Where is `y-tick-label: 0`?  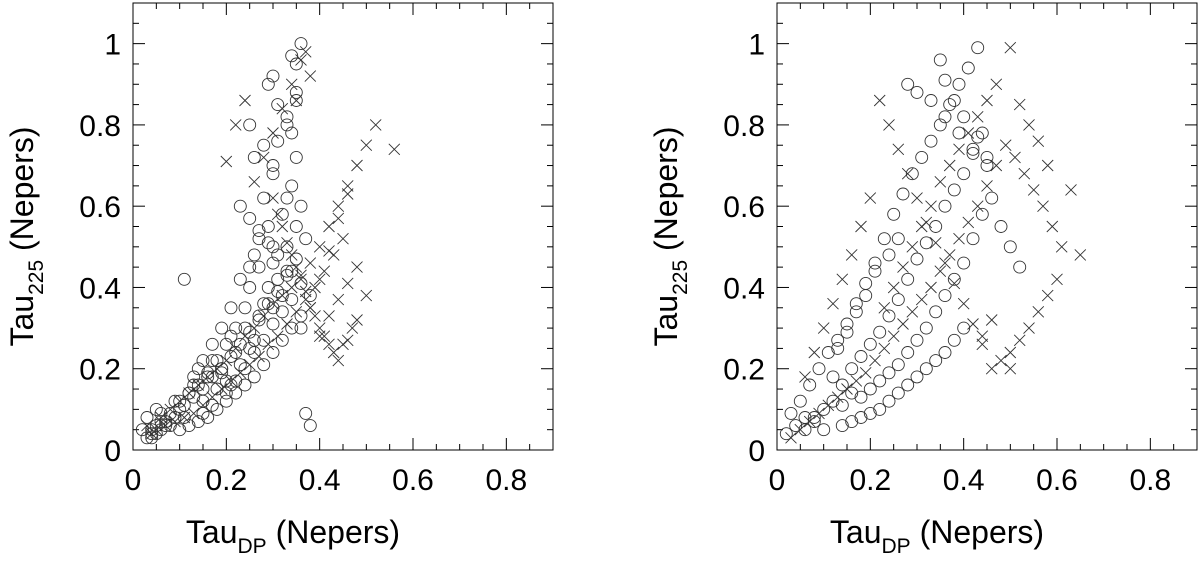 y-tick-label: 0 is located at coordinates (112, 451).